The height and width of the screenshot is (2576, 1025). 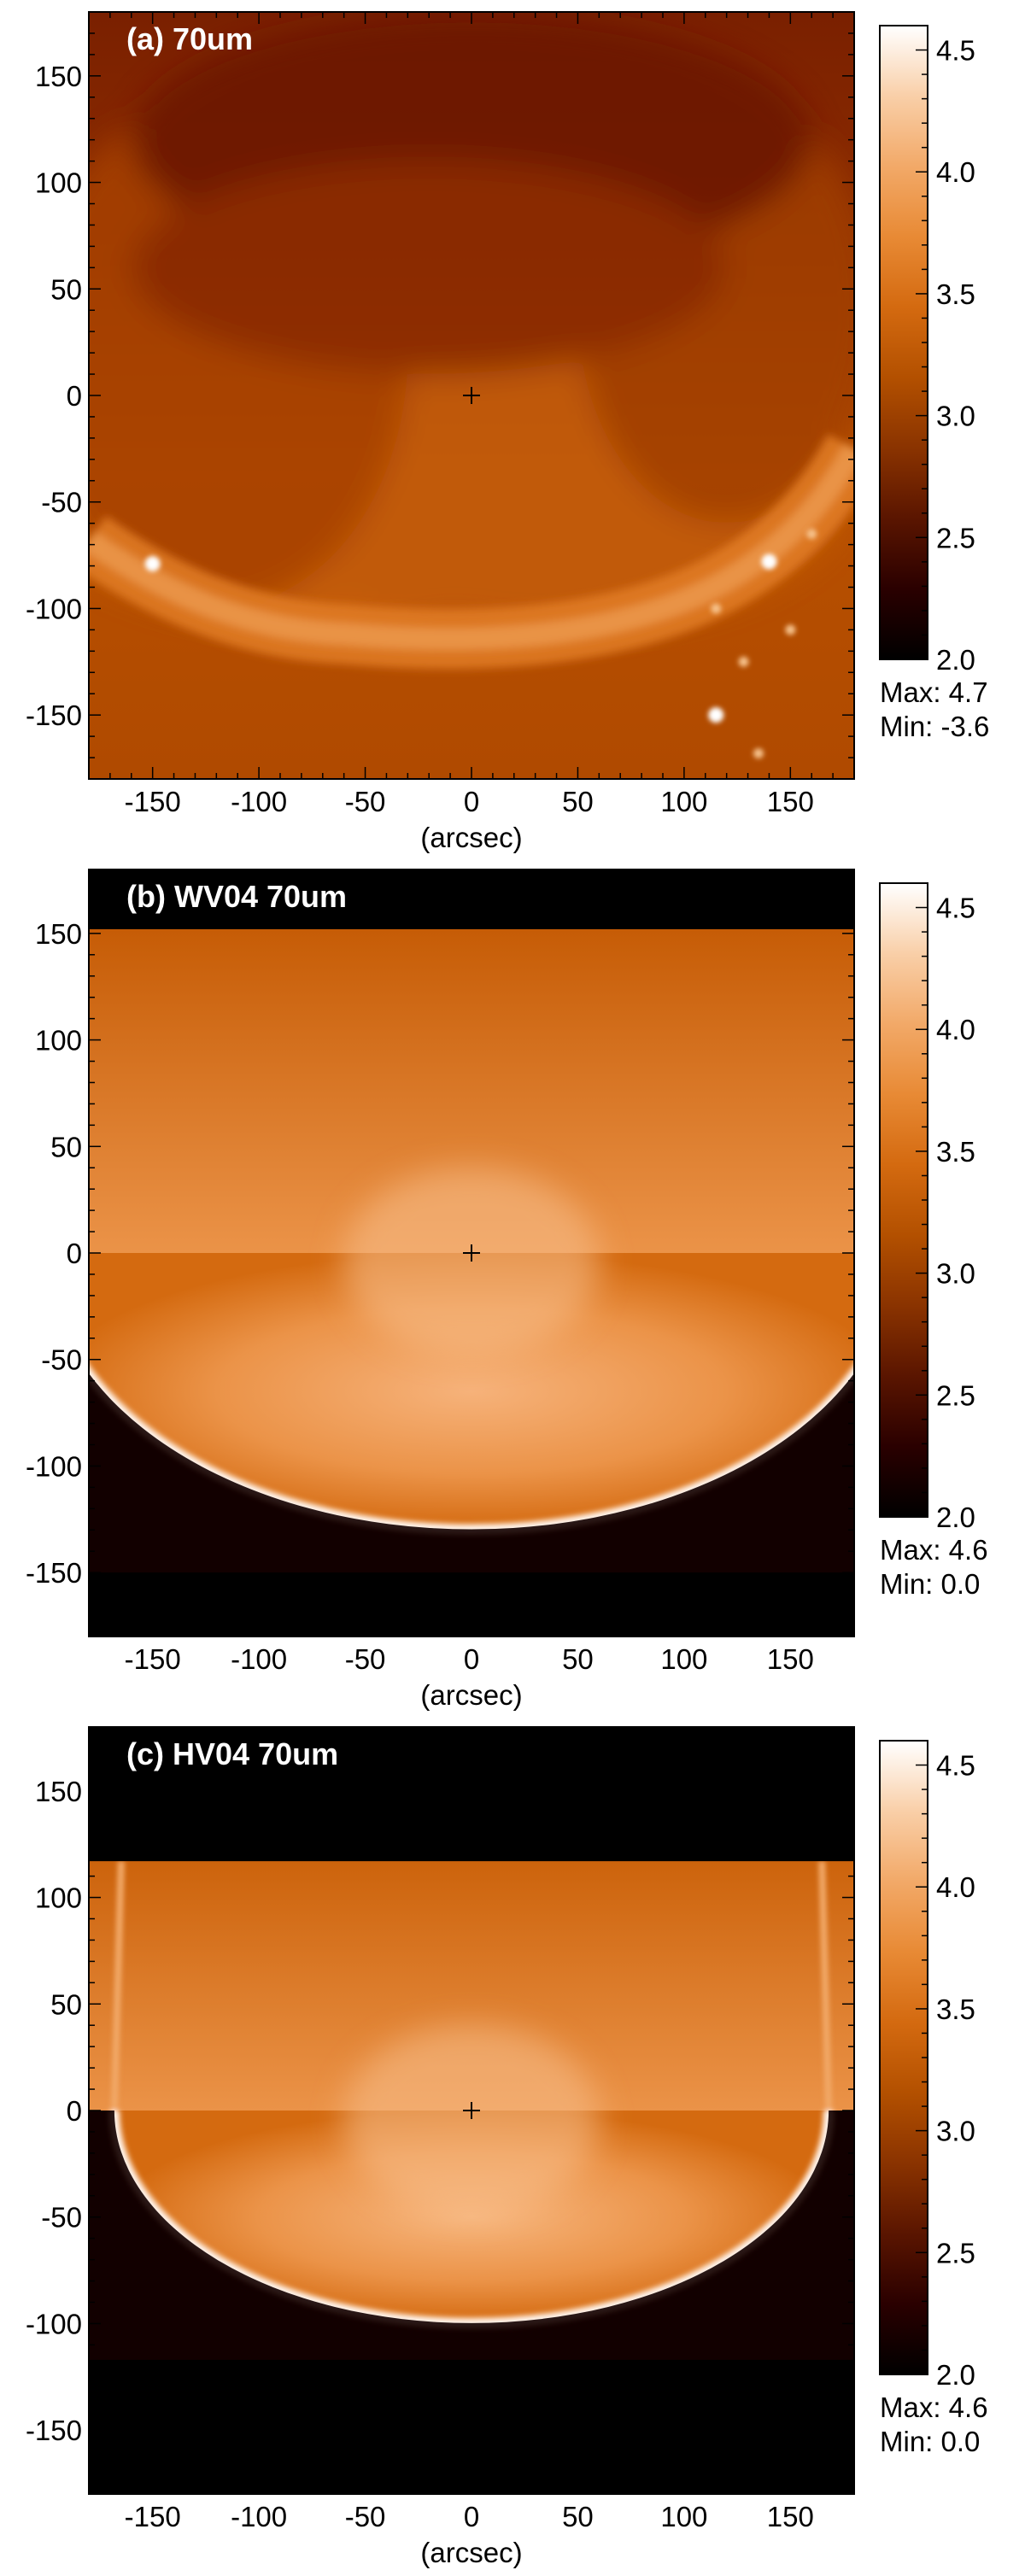 I want to click on max-value-text: Max: 4.7, so click(x=934, y=692).